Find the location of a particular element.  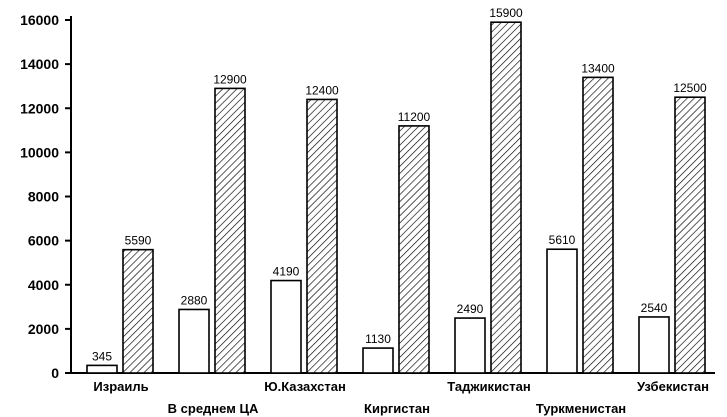

y-tick-label: 14000 is located at coordinates (39, 64).